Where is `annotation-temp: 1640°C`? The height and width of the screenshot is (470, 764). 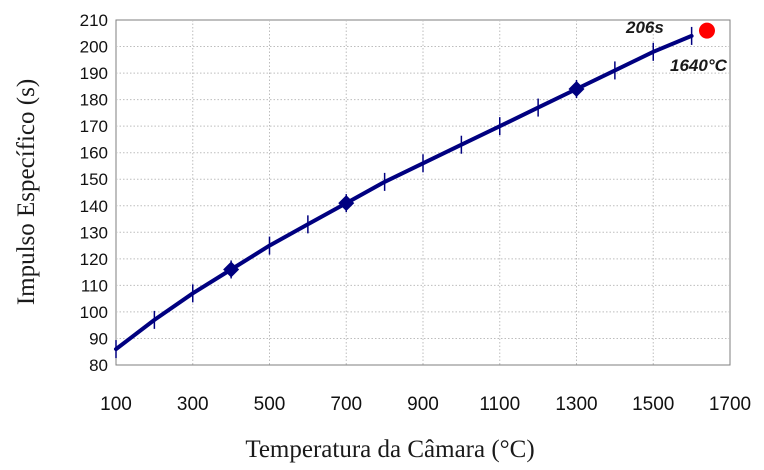 annotation-temp: 1640°C is located at coordinates (699, 65).